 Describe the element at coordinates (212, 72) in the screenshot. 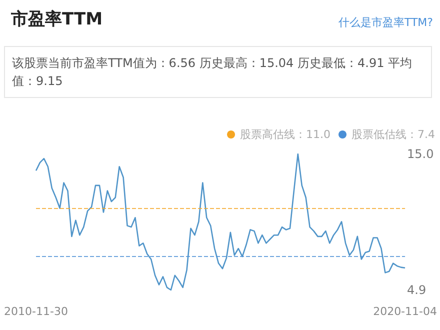

I see `chart-subtitle: 该股票当前市盈率TTM值为：6.56 历史最高：15.04 历史最低：4.91 平均值：9.15` at that location.